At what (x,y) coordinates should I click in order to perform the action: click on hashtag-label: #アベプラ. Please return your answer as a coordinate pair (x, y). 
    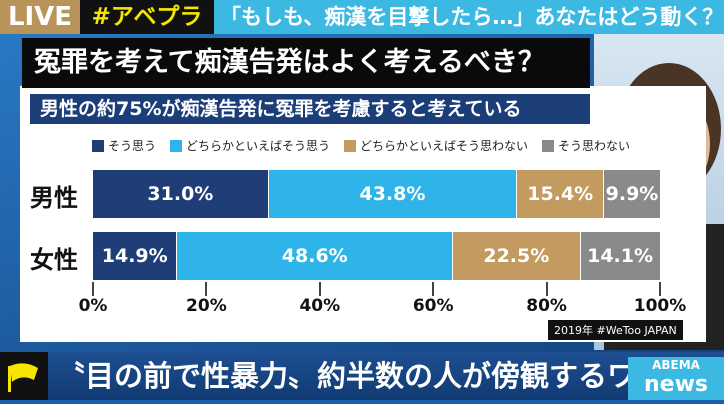
    Looking at the image, I should click on (147, 17).